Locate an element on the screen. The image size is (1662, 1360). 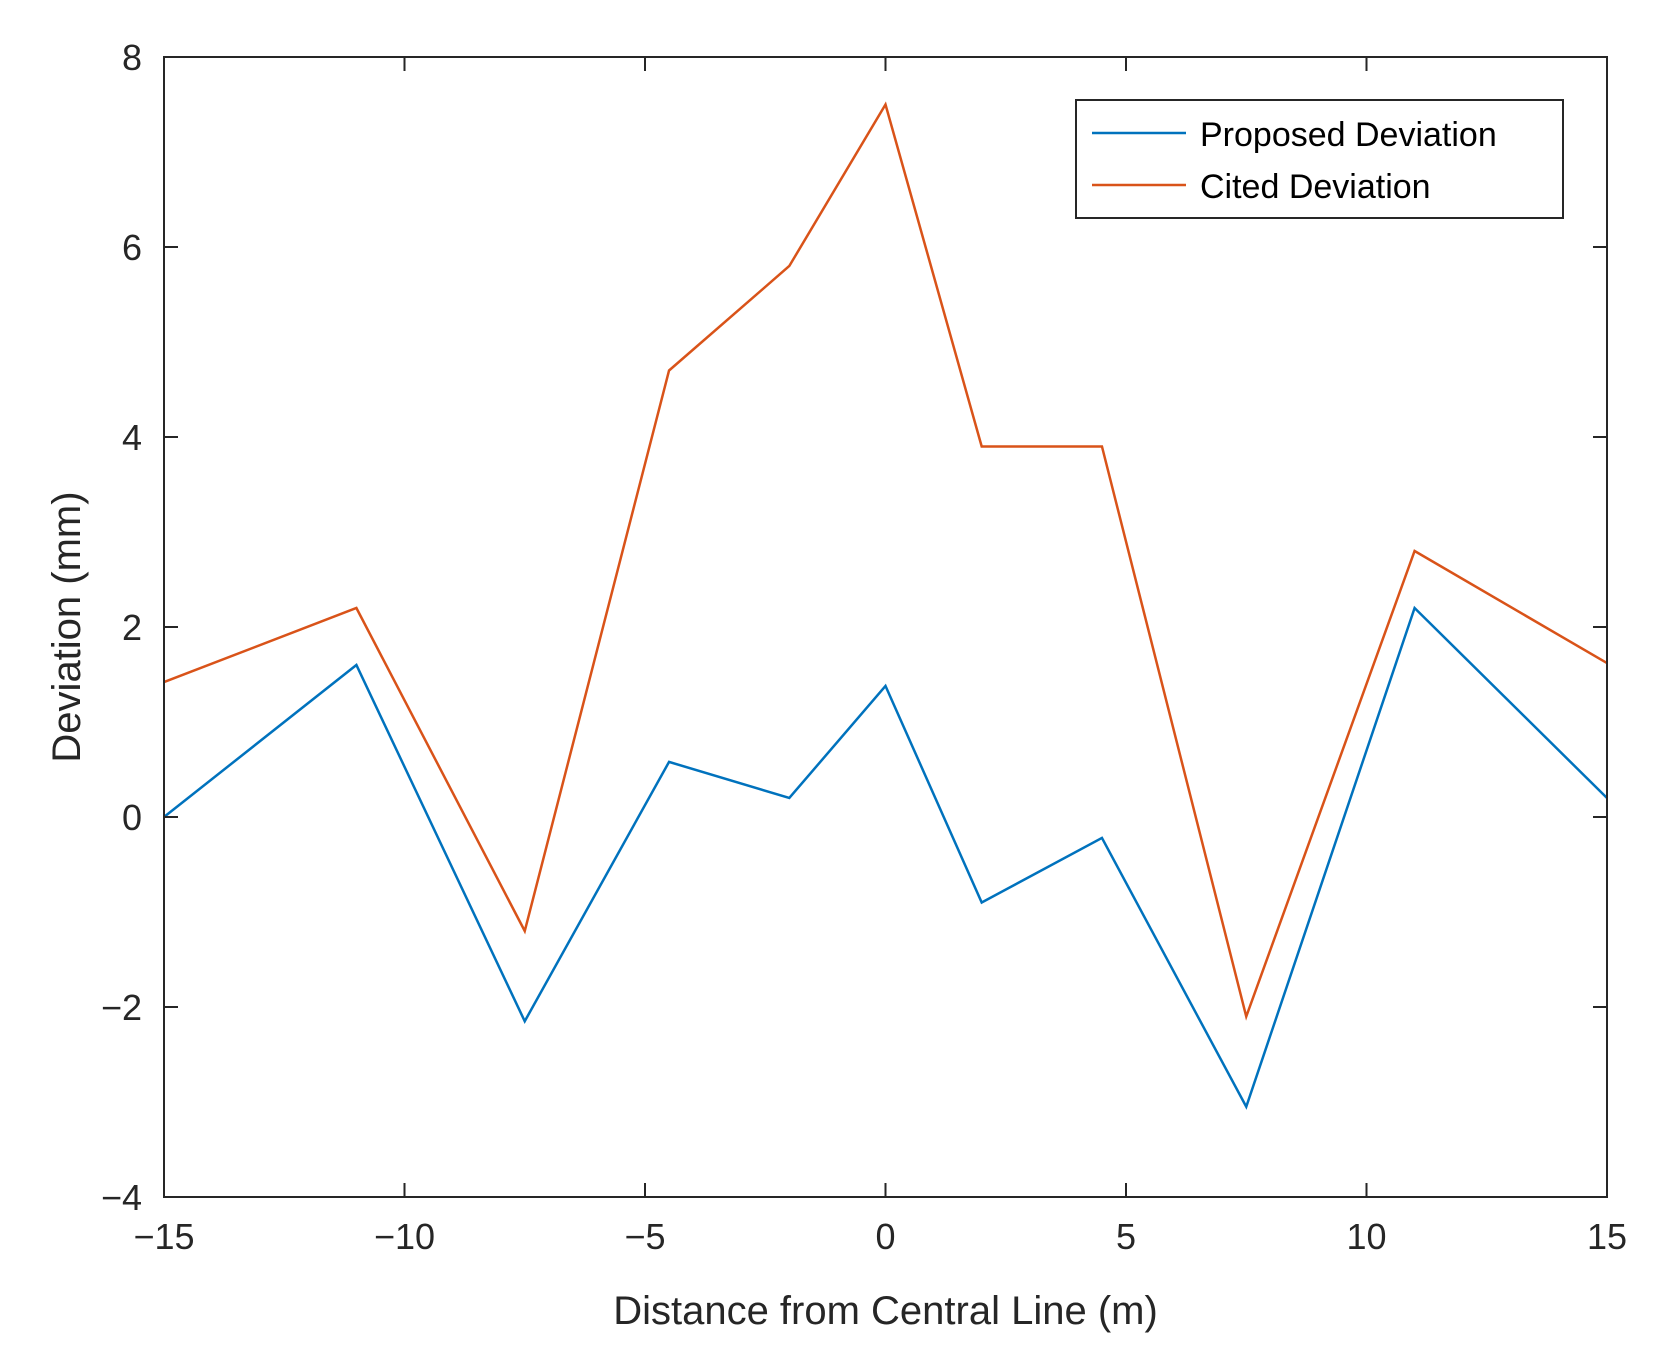
x-tick-label: 5 is located at coordinates (1126, 1236).